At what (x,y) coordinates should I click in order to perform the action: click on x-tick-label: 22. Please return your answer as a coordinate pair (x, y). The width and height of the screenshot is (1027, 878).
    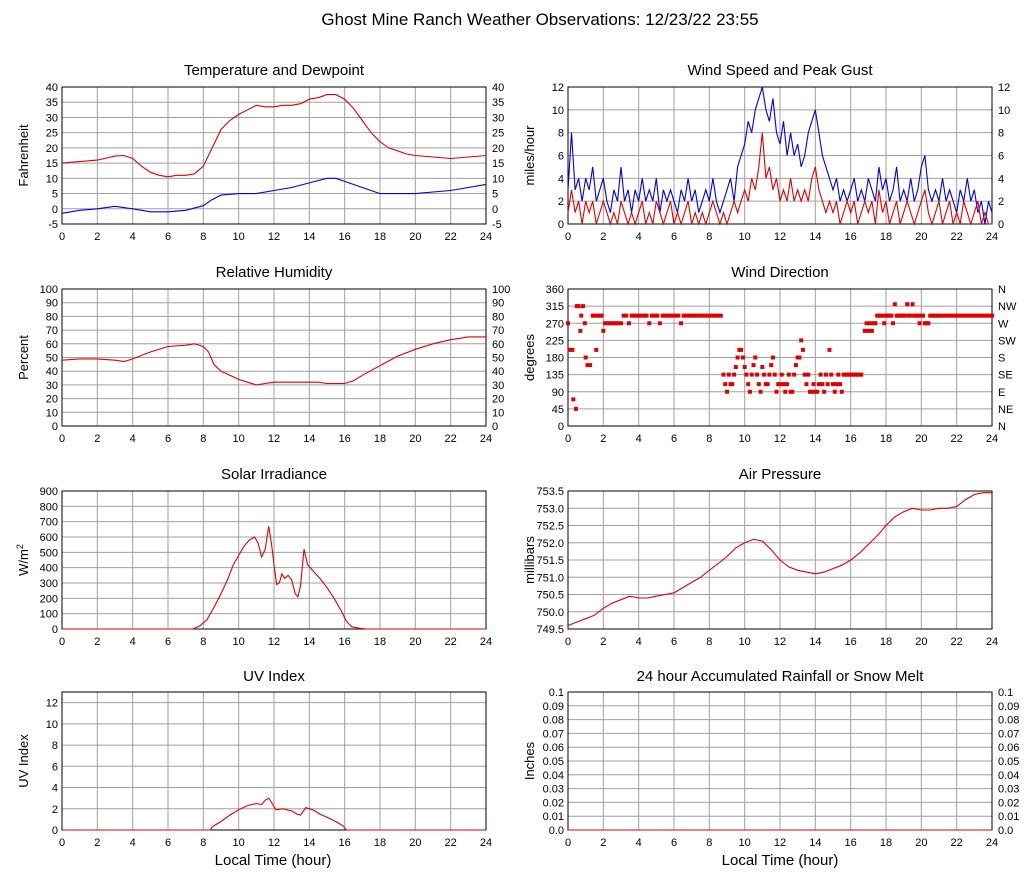
    Looking at the image, I should click on (957, 843).